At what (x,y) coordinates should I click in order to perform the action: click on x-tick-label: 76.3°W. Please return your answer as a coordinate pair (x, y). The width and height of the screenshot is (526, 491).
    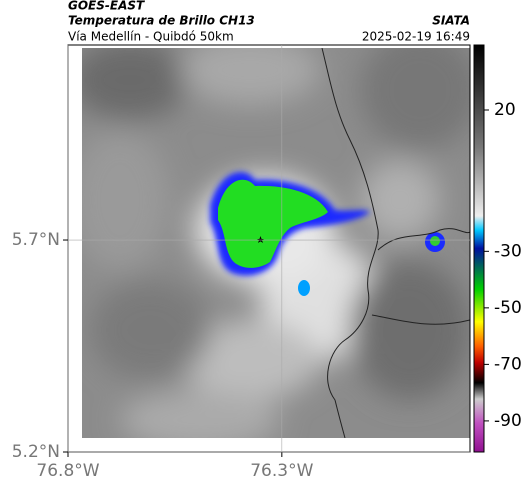
    Looking at the image, I should click on (281, 471).